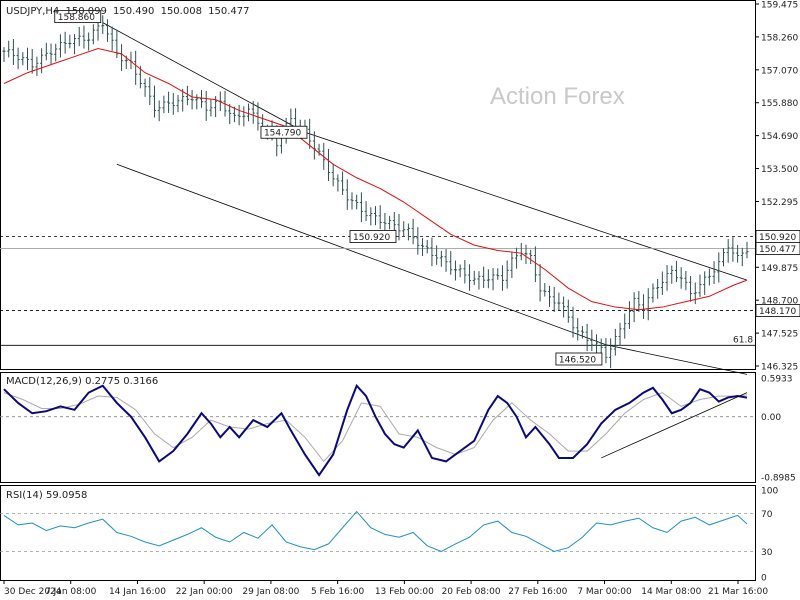 This screenshot has height=600, width=800. Describe the element at coordinates (71, 592) in the screenshot. I see `x-tick-label: 7 Jan 08:00` at that location.